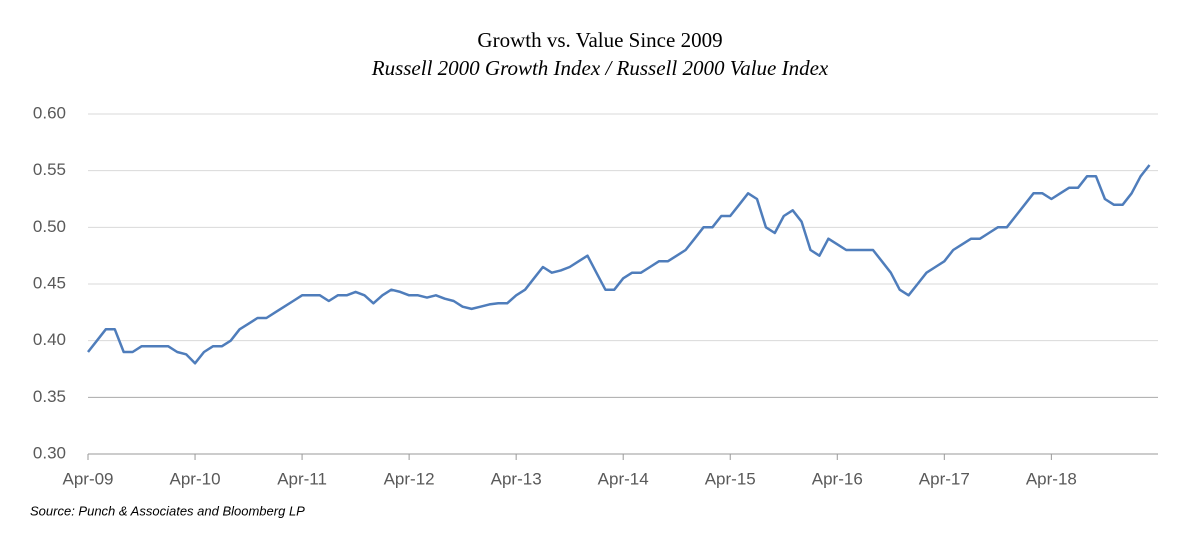  Describe the element at coordinates (49, 226) in the screenshot. I see `y-tick-label: 0.50` at that location.